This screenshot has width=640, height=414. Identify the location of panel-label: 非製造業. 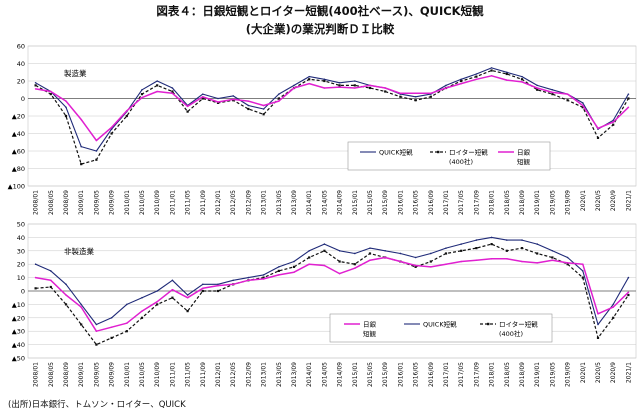
(79, 251).